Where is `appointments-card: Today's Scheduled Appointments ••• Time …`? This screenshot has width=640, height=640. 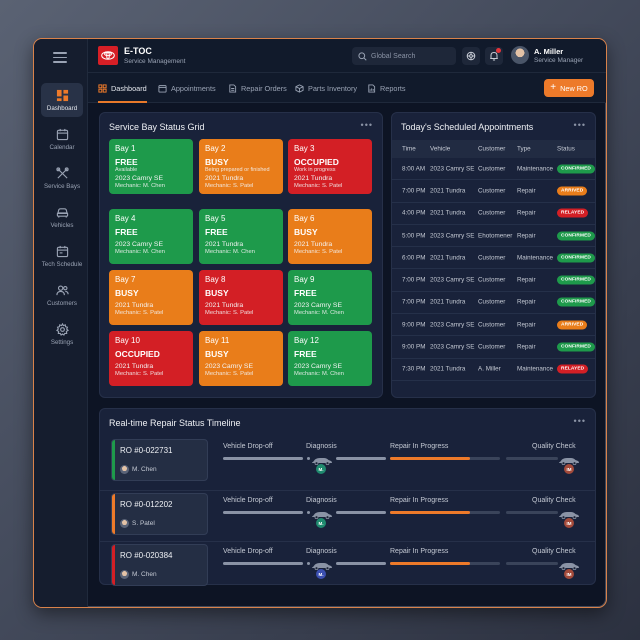
appointments-card: Today's Scheduled Appointments ••• Time … is located at coordinates (493, 255).